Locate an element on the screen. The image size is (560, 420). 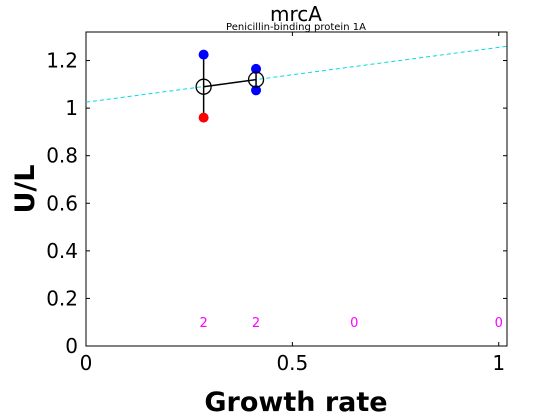
y-axis-label: U/L is located at coordinates (25, 189).